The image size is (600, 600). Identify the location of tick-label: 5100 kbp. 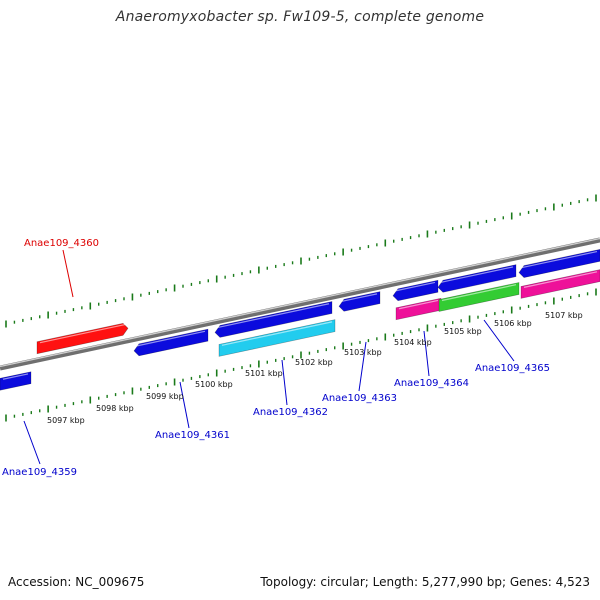
(214, 384).